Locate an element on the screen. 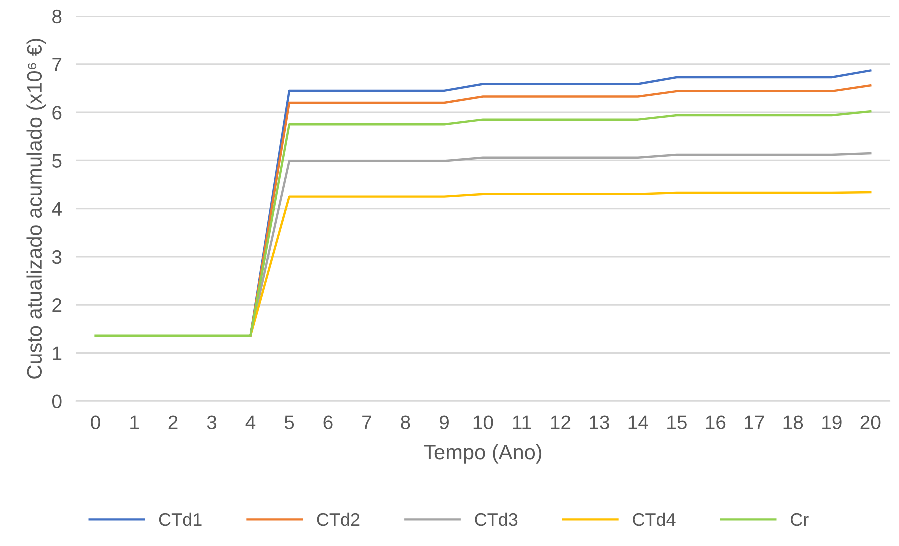  y-tick-label: 3 is located at coordinates (57, 257).